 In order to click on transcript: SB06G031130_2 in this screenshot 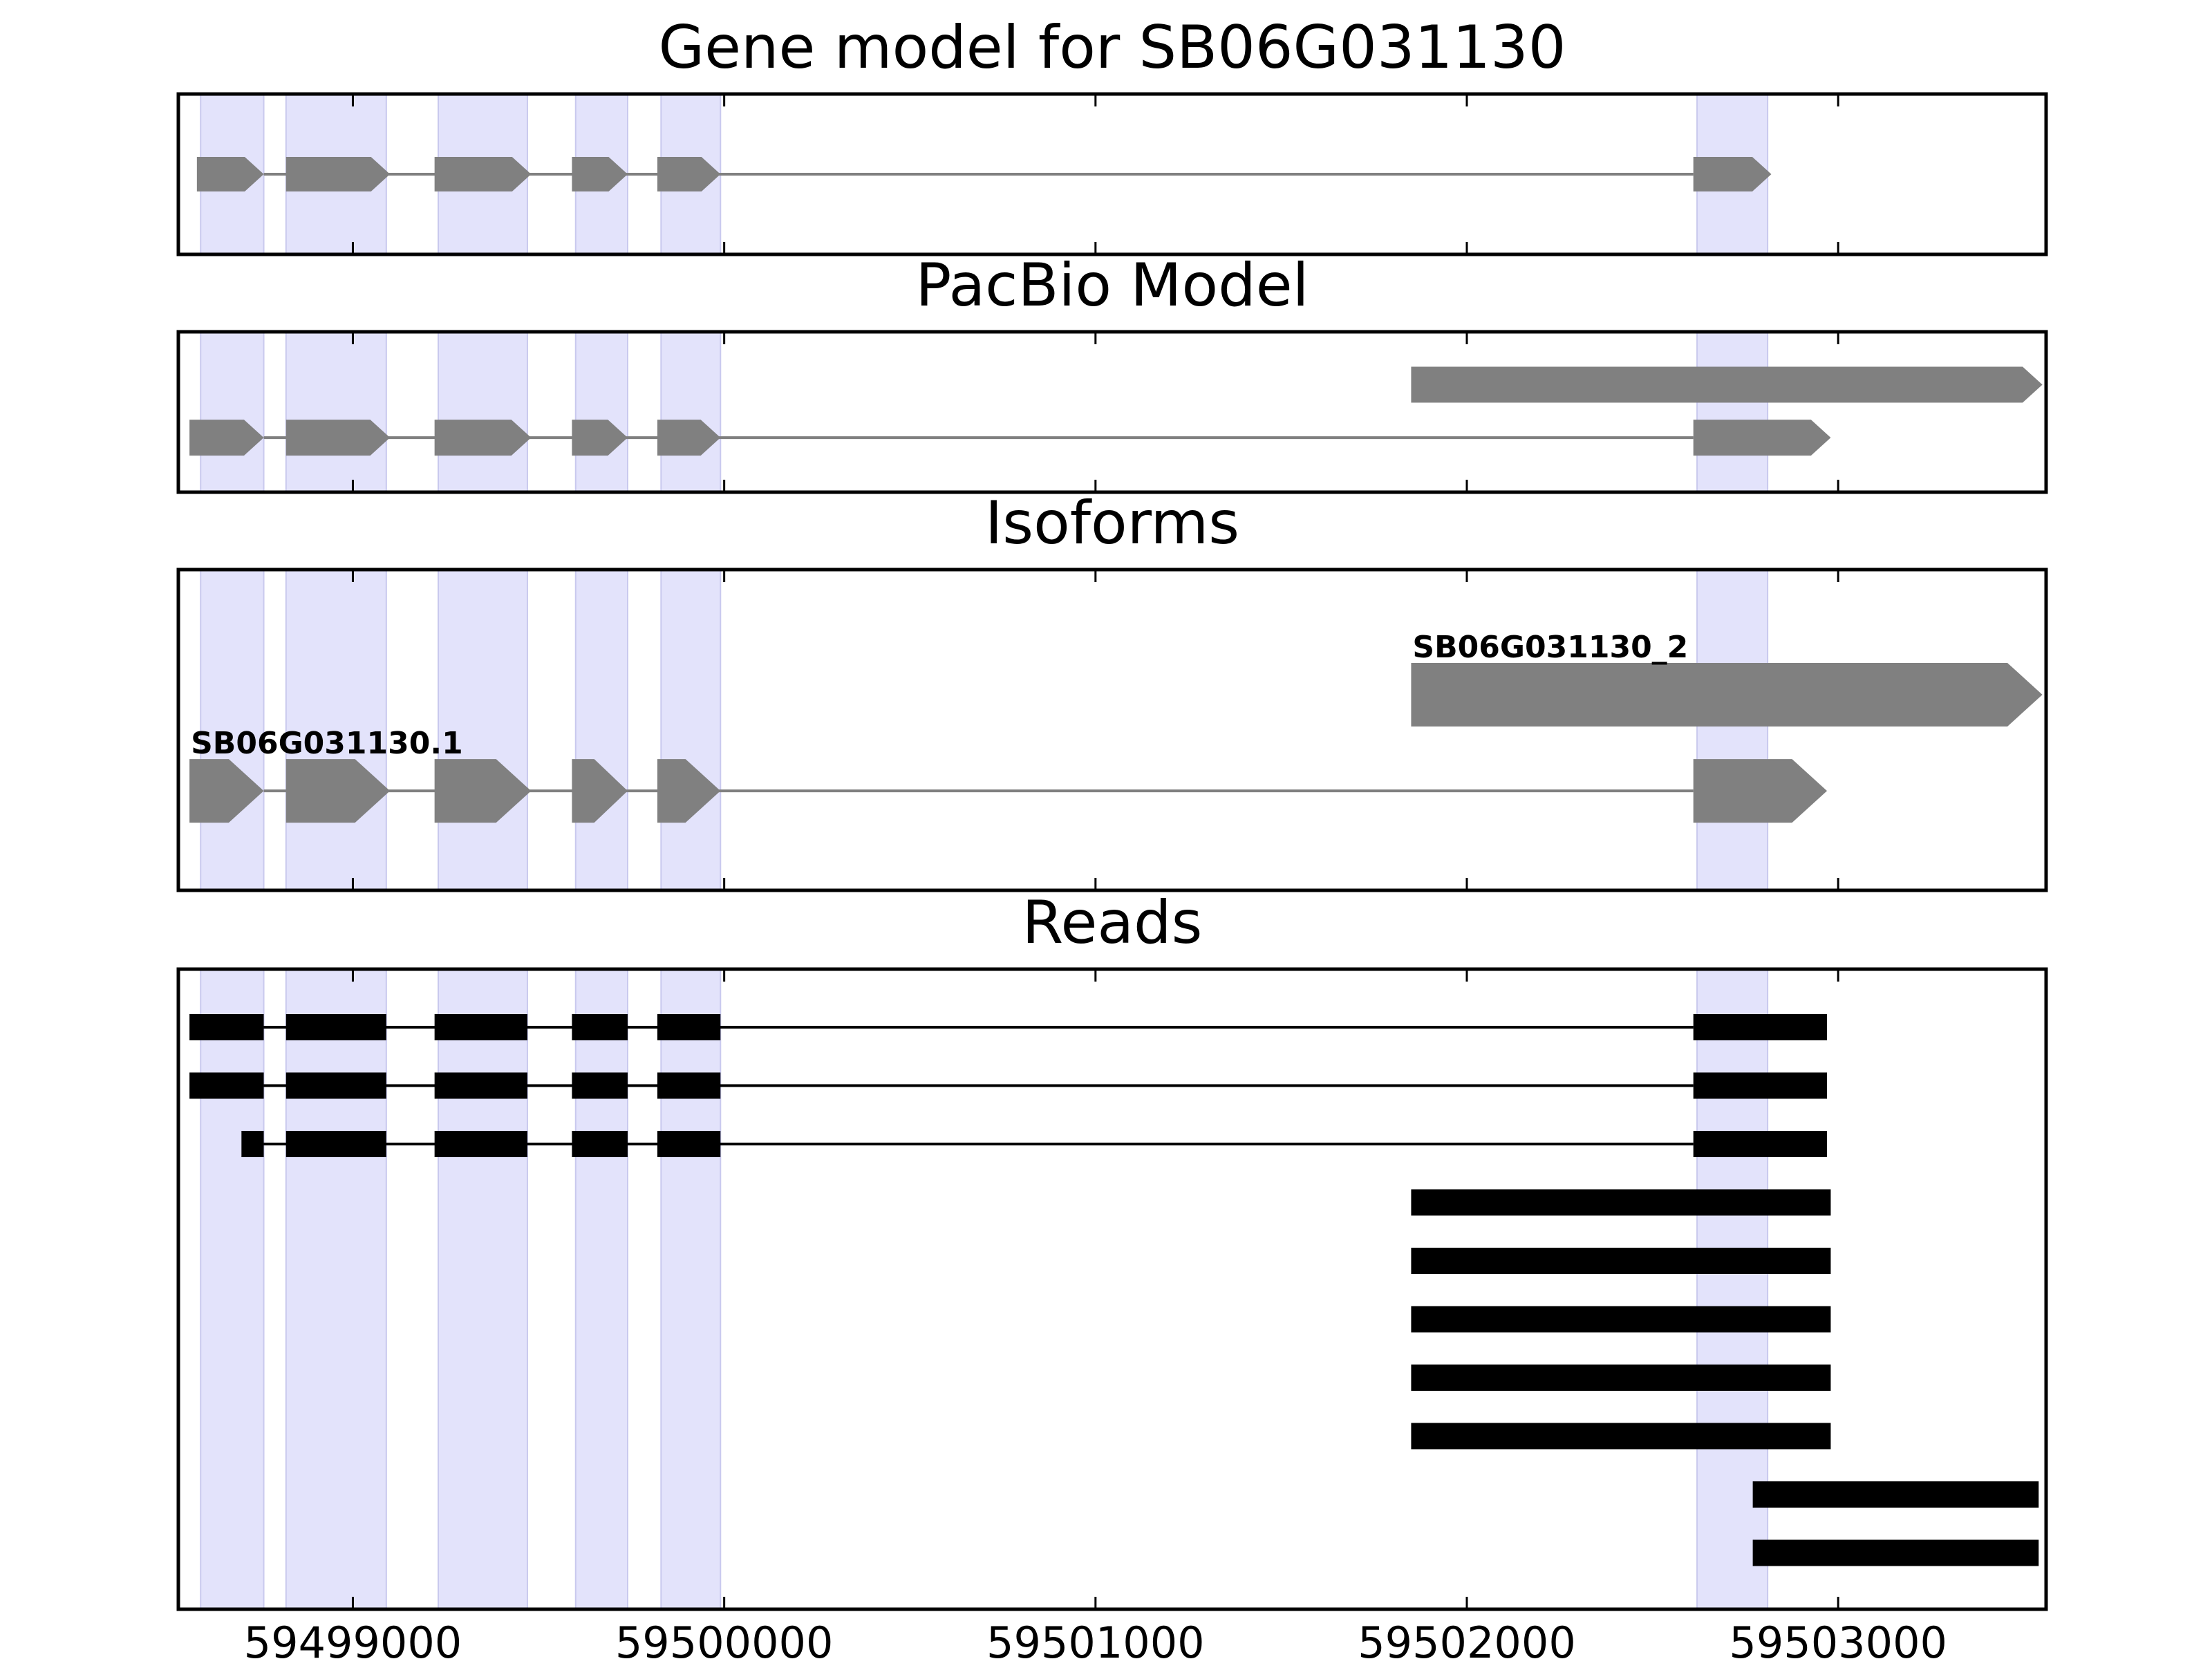, I will do `click(1727, 678)`.